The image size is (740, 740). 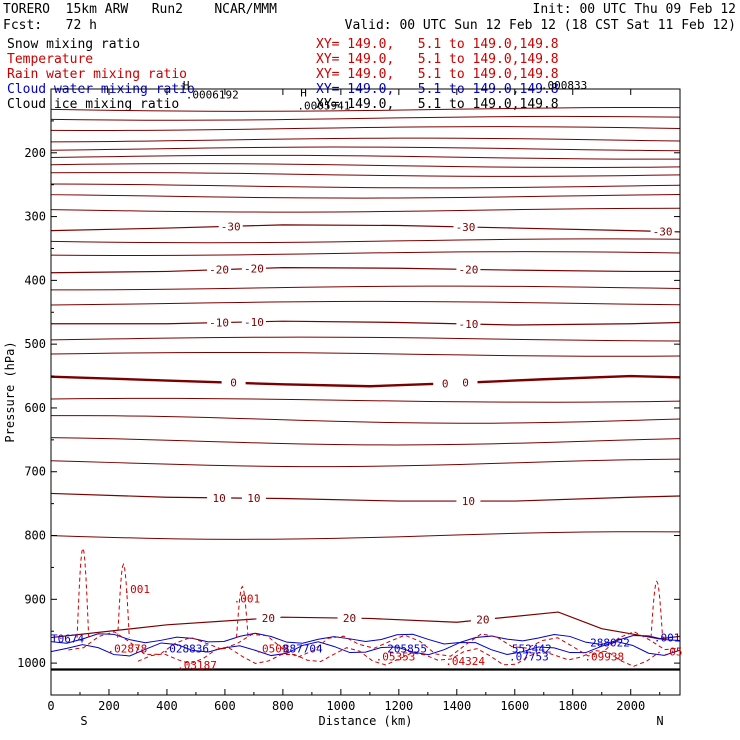 What do you see at coordinates (456, 706) in the screenshot?
I see `x-tick-label: 1400` at bounding box center [456, 706].